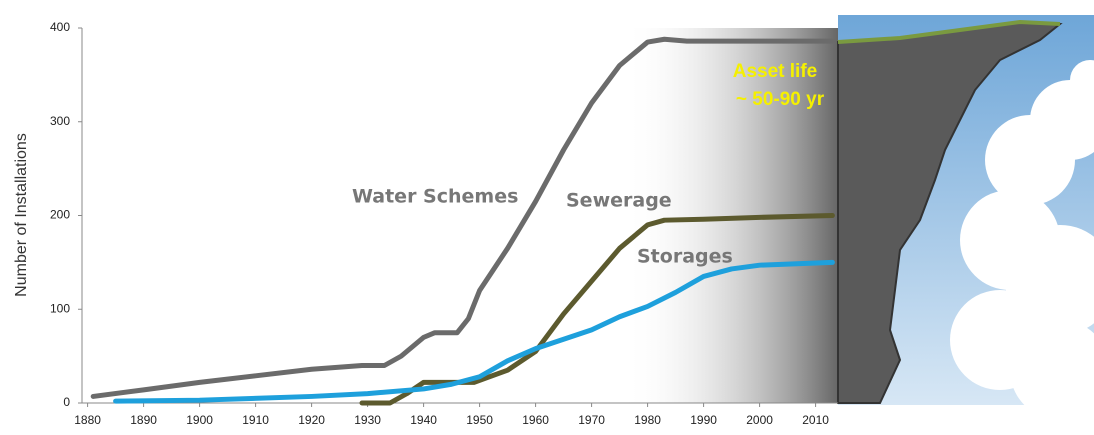 The image size is (1094, 435). I want to click on y-tick-label: 0, so click(66, 402).